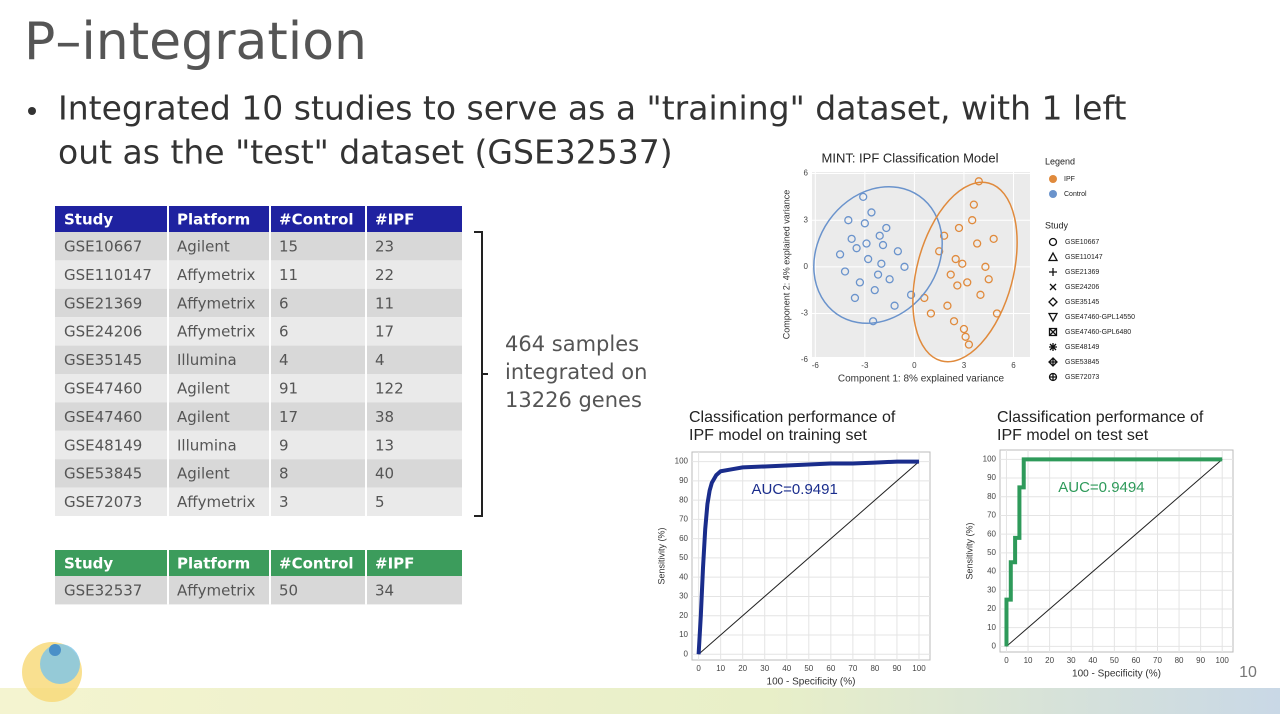 This screenshot has height=720, width=1280. I want to click on auc-annotation: AUC=0.9491, so click(795, 489).